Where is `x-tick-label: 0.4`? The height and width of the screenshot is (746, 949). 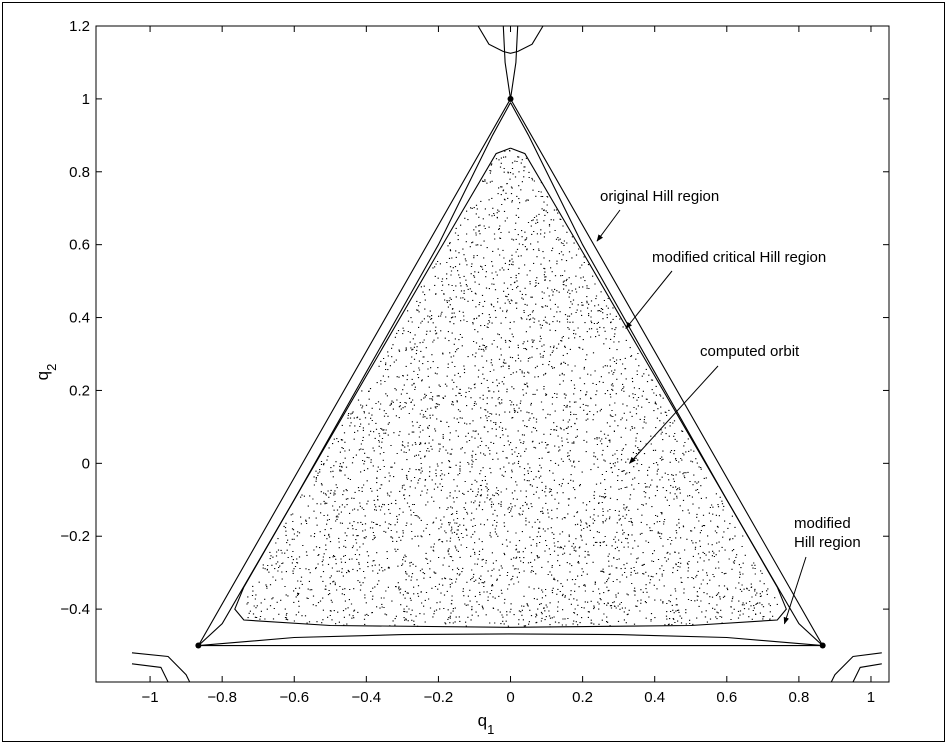
x-tick-label: 0.4 is located at coordinates (654, 697).